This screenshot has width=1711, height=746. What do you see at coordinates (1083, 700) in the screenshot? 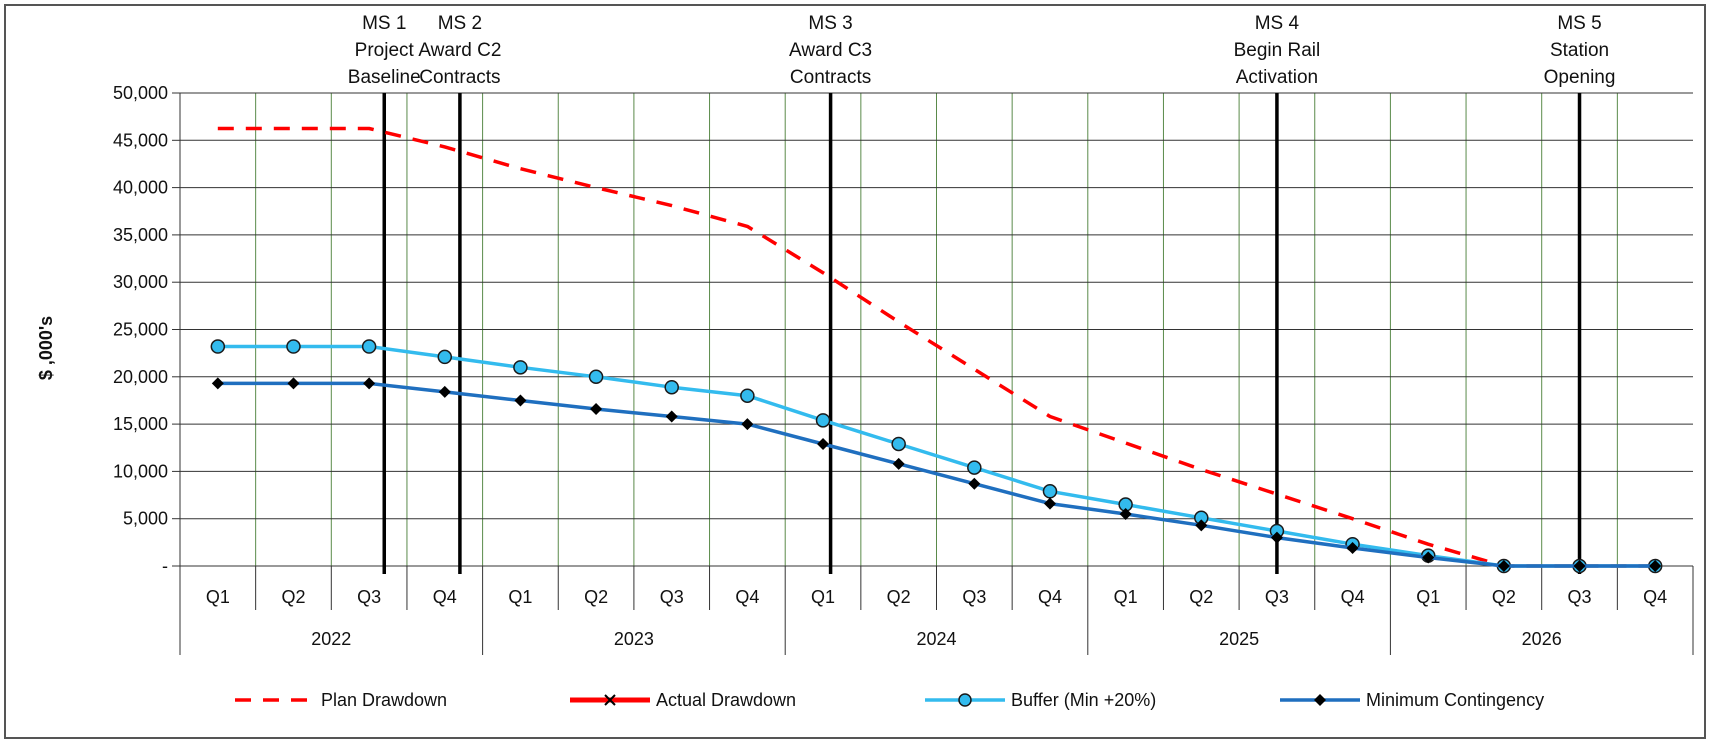
I see `legend-label: Buffer (Min +20%)` at bounding box center [1083, 700].